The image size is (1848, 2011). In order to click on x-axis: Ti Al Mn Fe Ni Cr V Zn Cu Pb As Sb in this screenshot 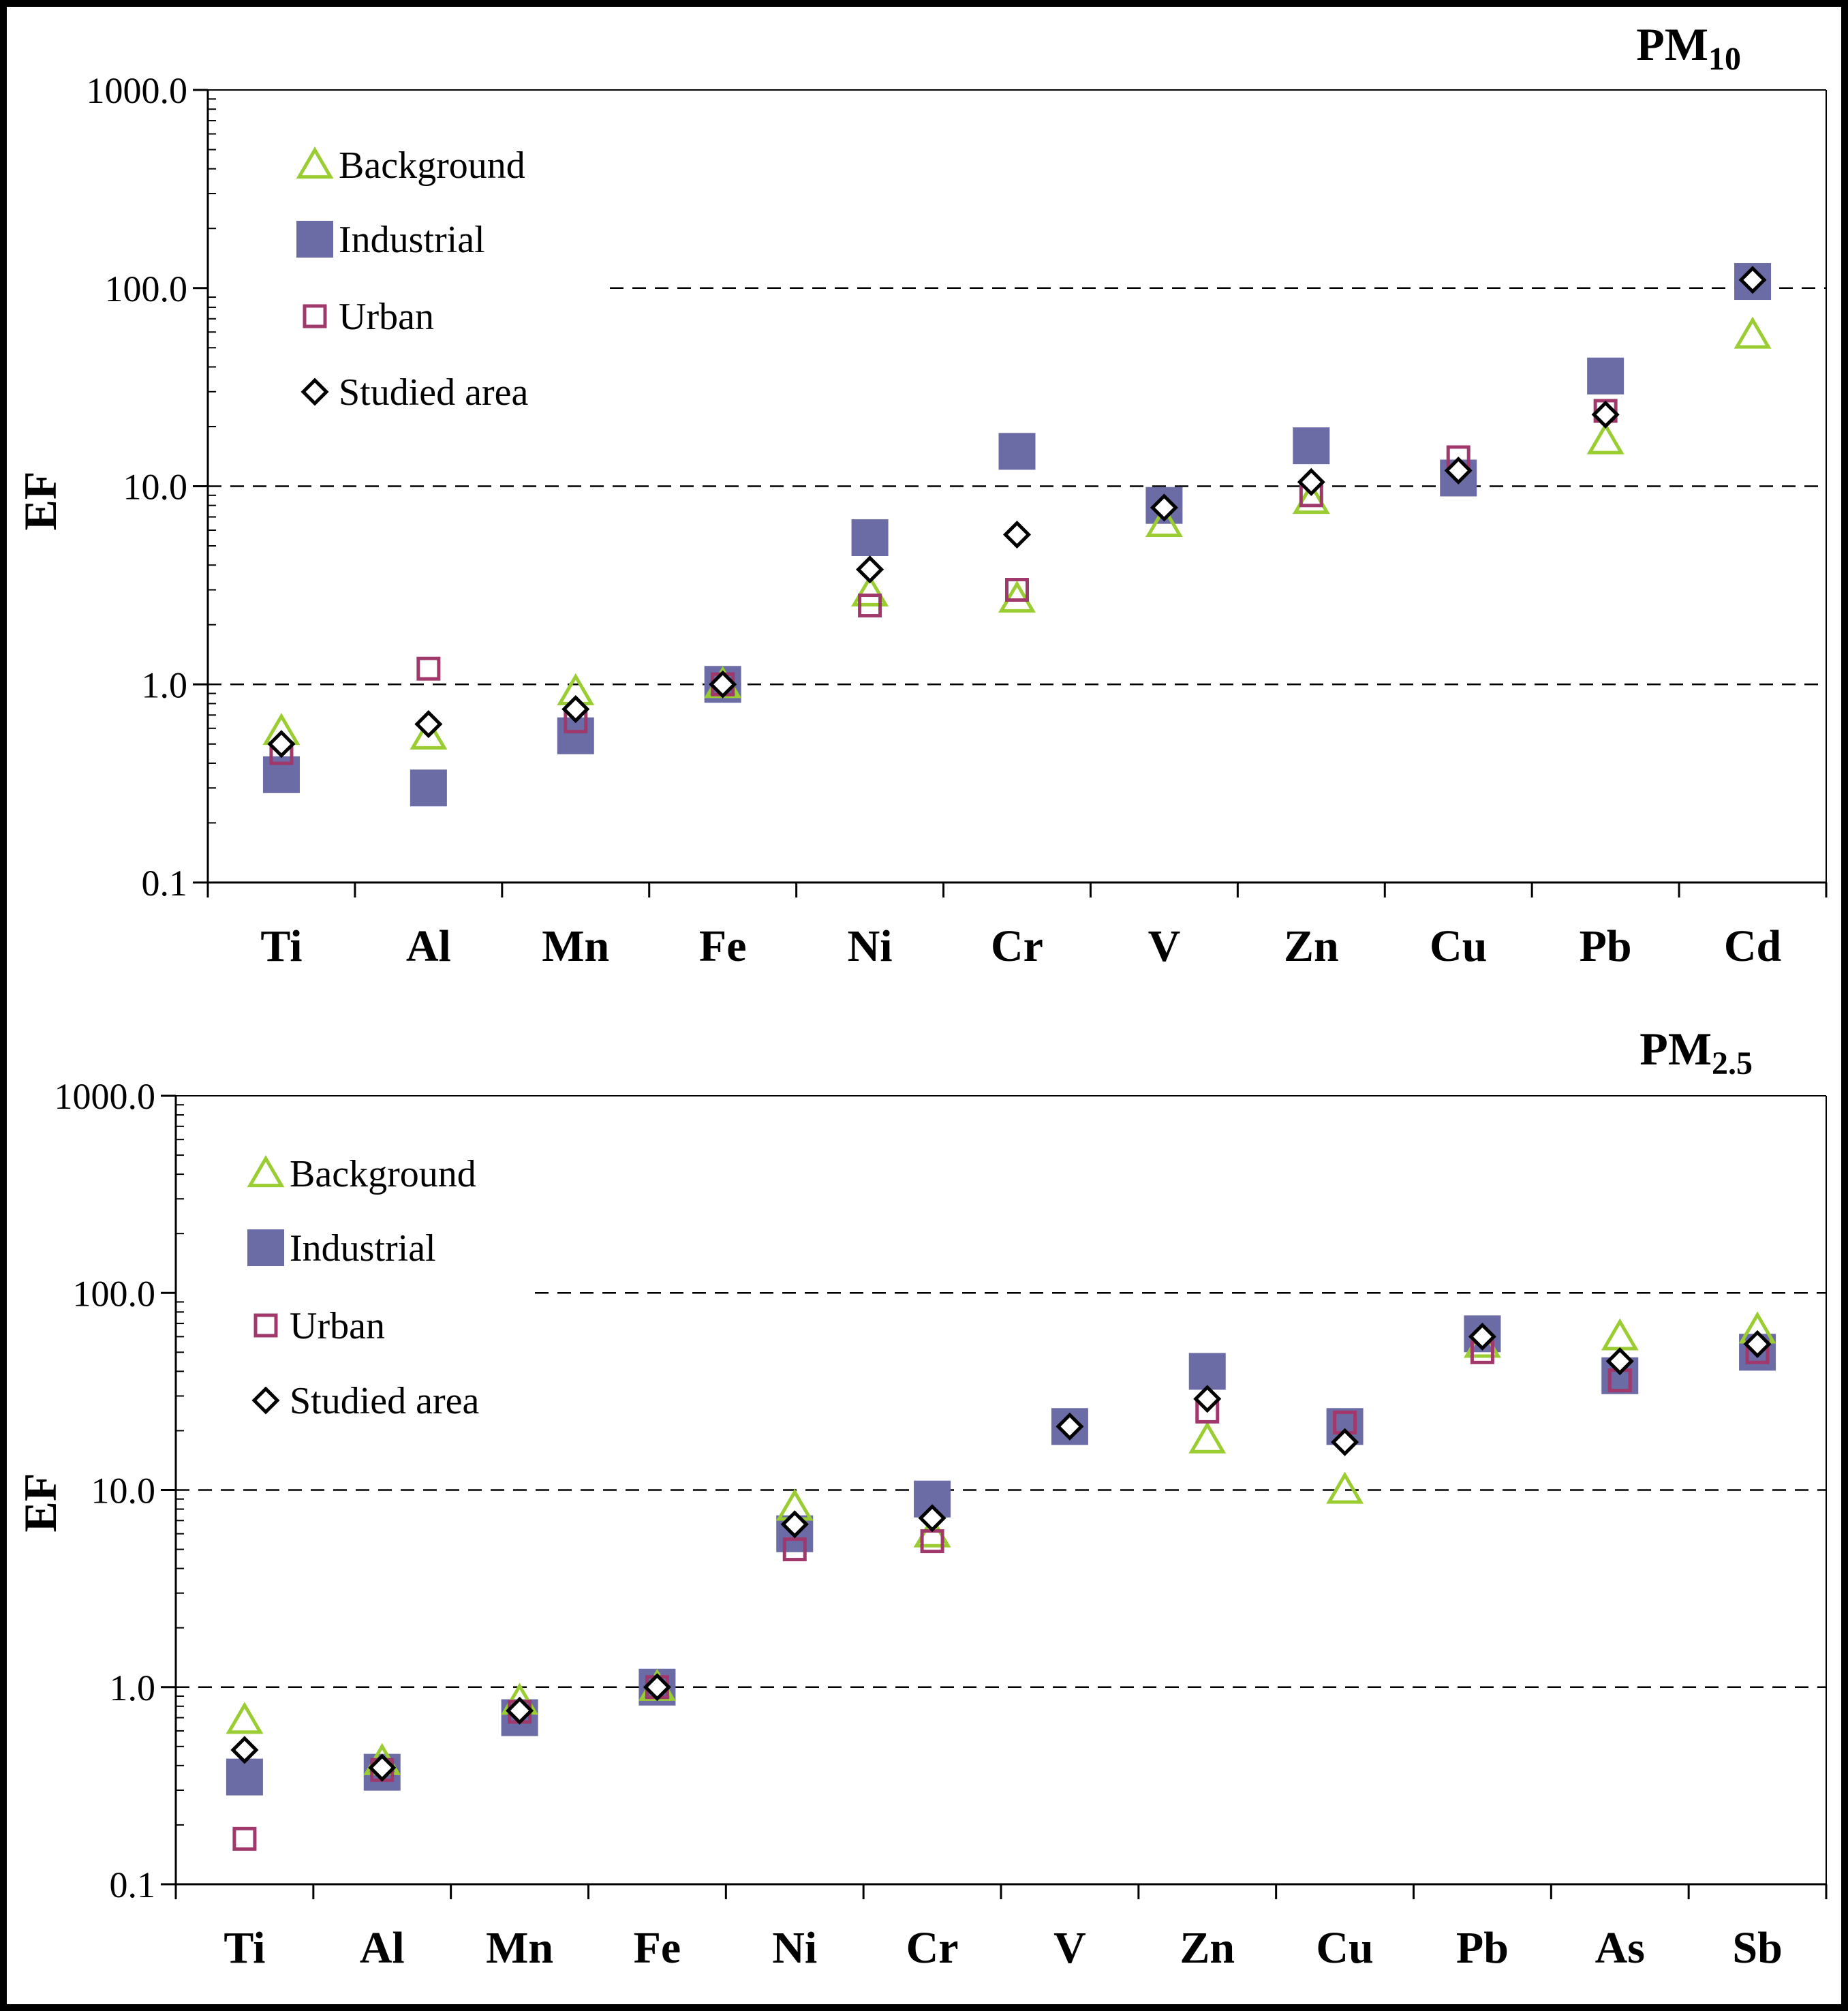, I will do `click(1001, 1928)`.